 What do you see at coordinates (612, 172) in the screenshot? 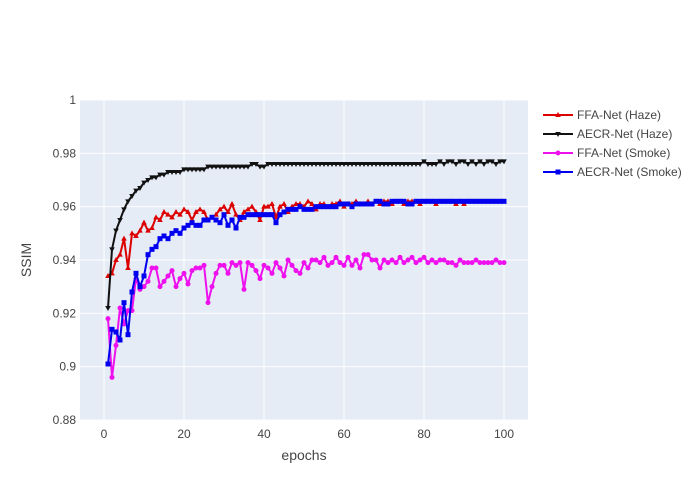
I see `legend-item: AECR-Net (Smoke)` at bounding box center [612, 172].